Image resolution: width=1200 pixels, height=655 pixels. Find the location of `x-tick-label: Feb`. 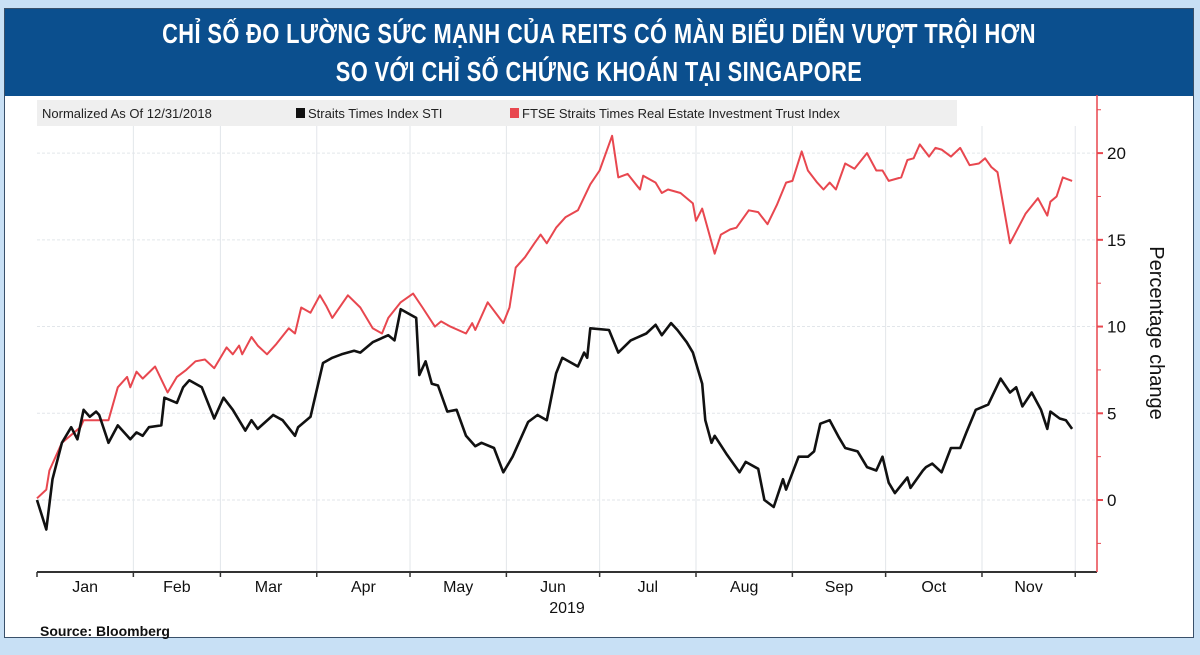

x-tick-label: Feb is located at coordinates (177, 587).